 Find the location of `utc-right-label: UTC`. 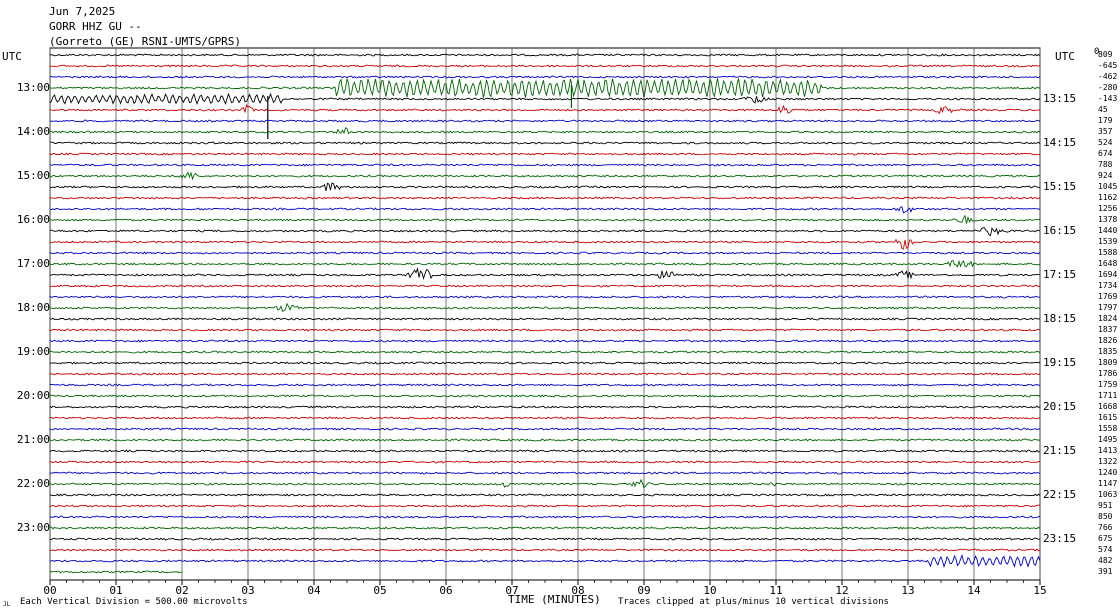

utc-right-label: UTC is located at coordinates (1065, 56).